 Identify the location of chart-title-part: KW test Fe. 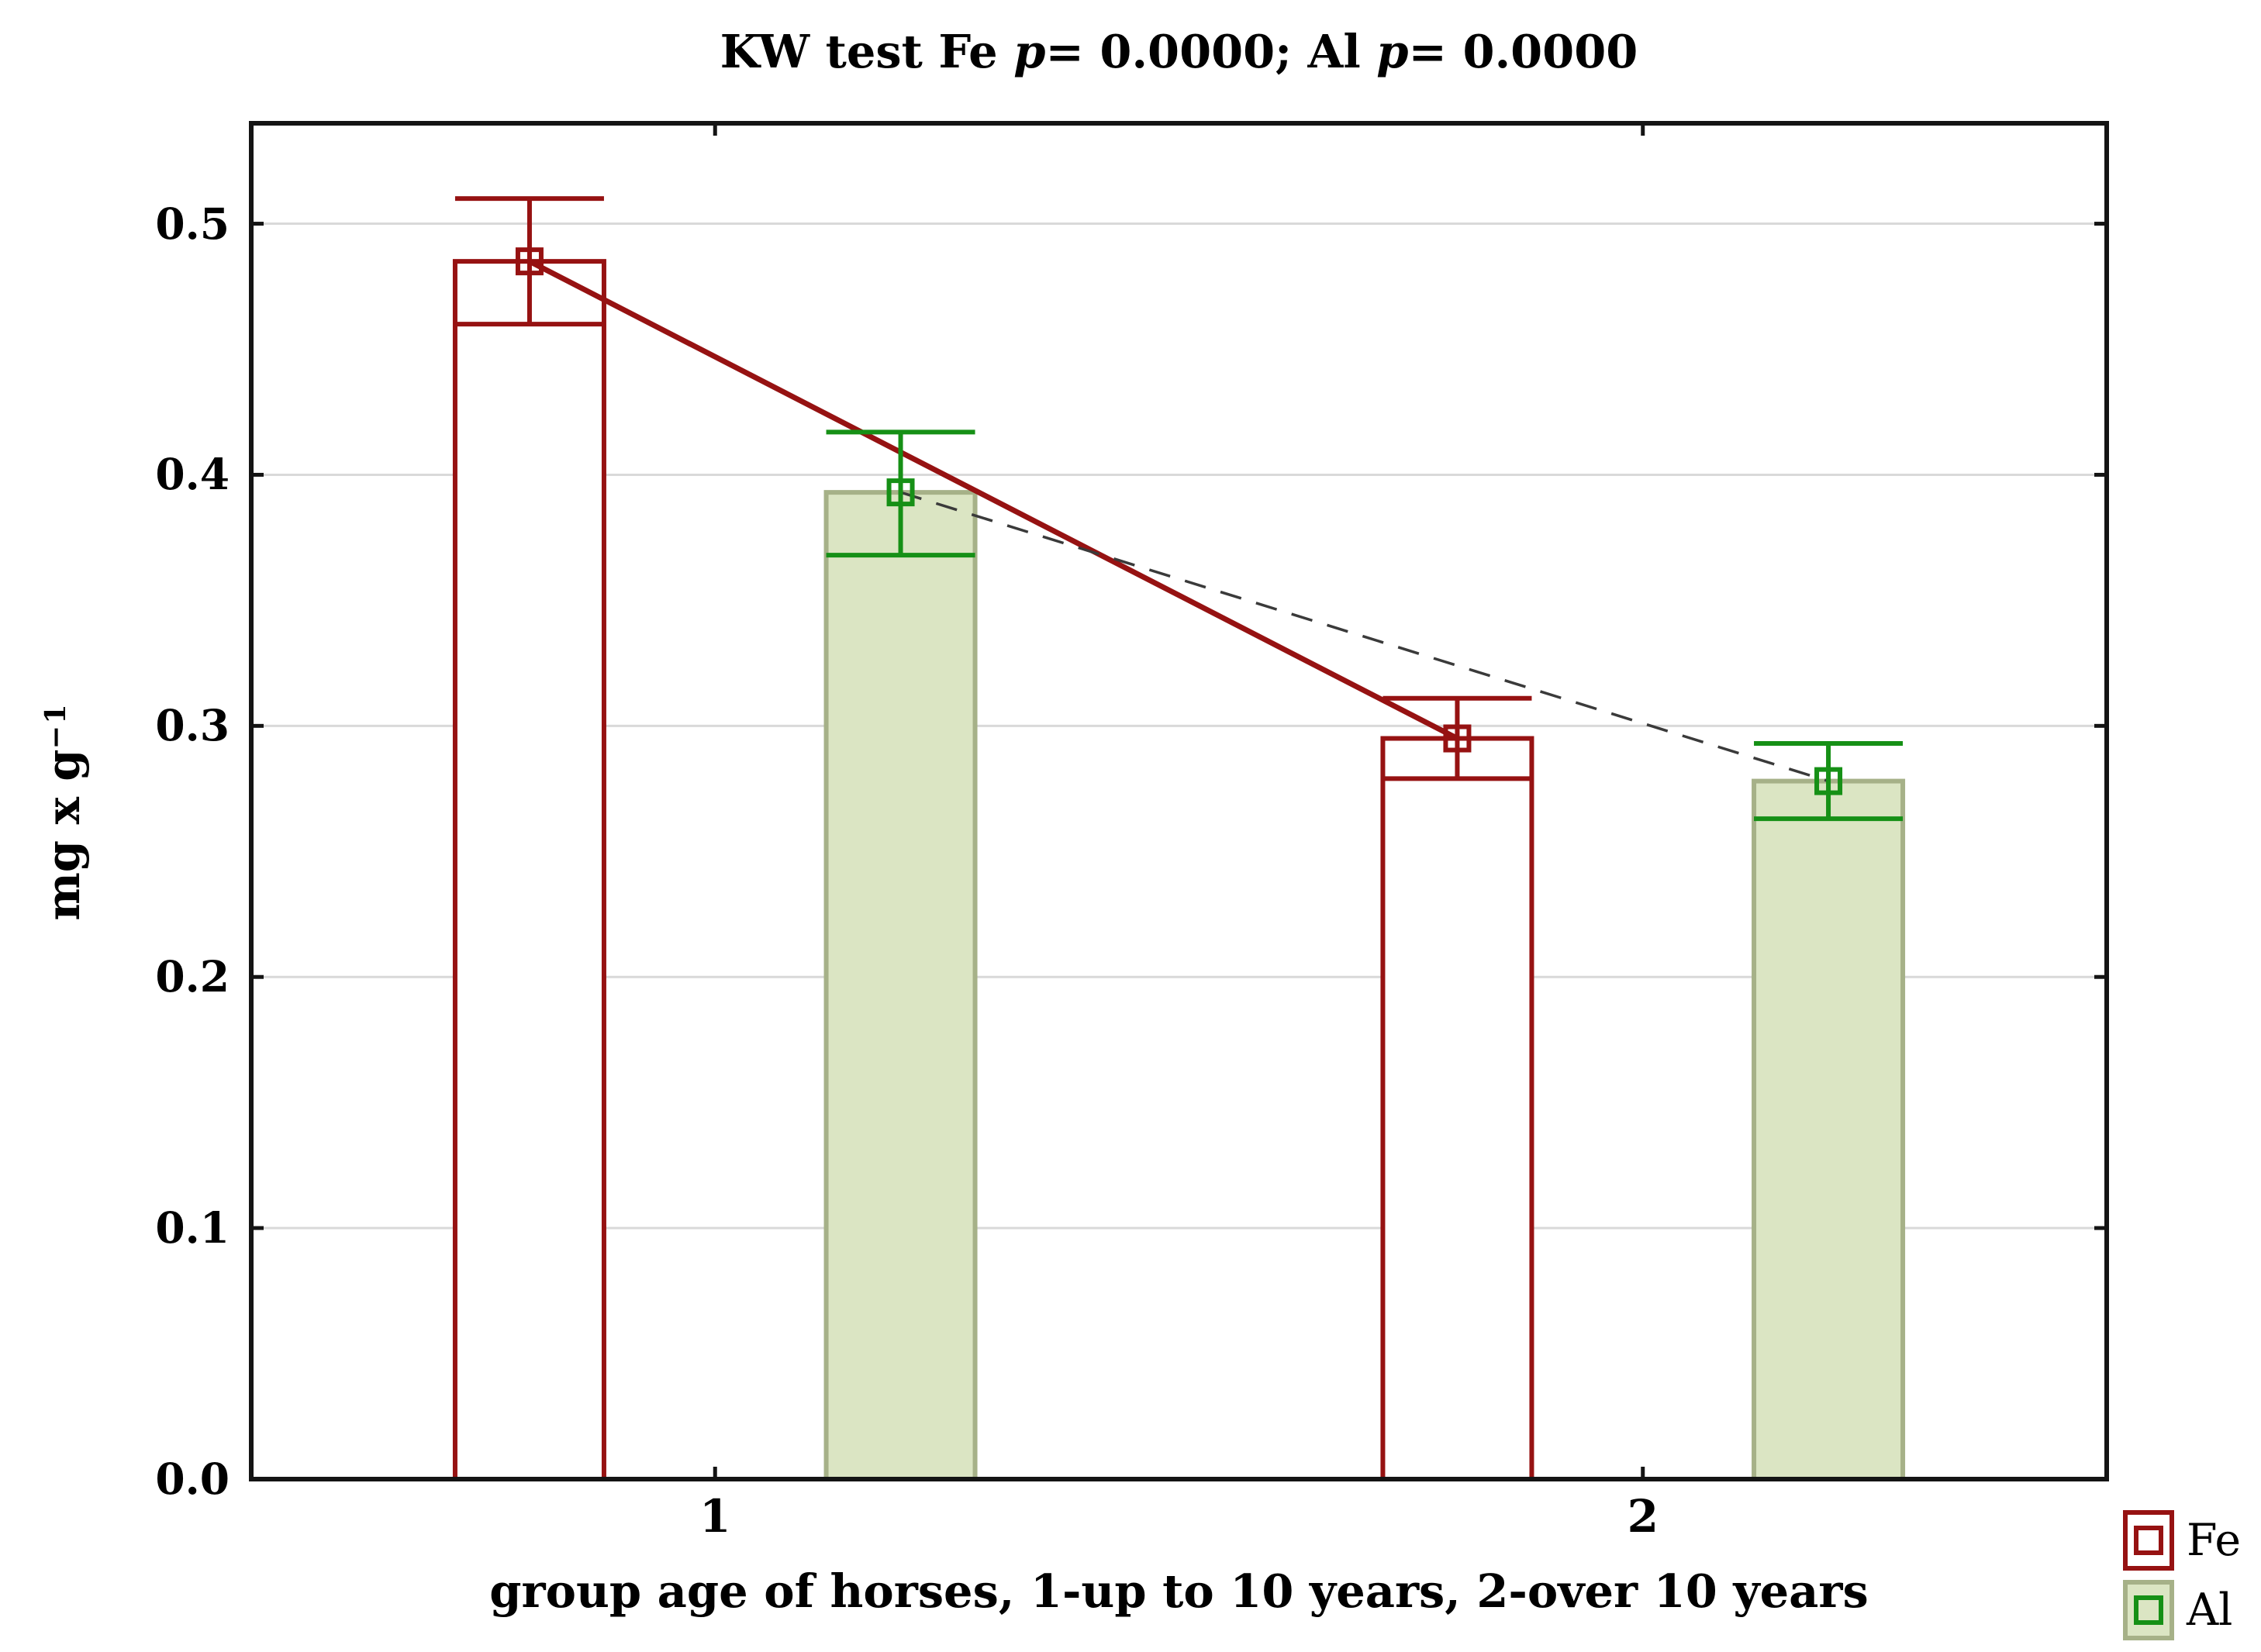
(867, 51).